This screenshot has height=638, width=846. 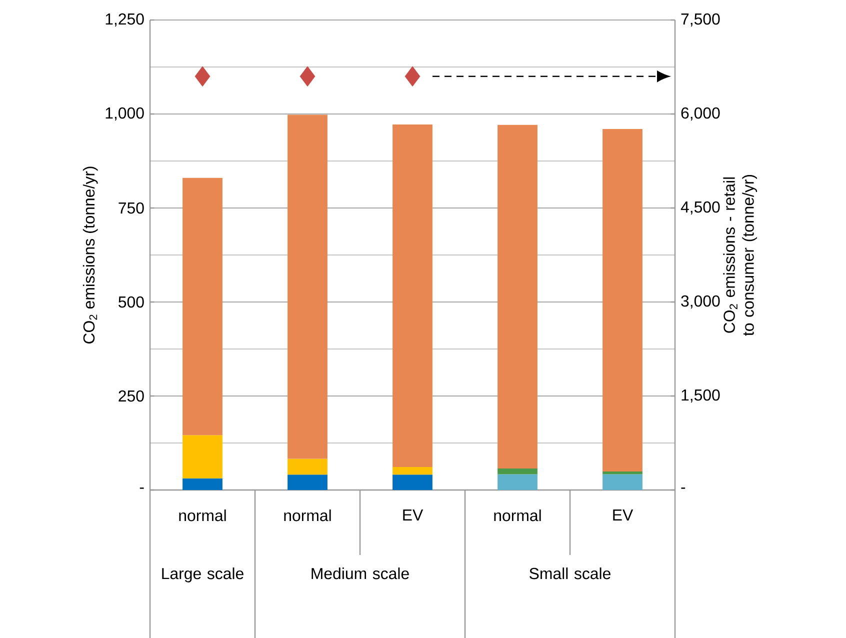 I want to click on y-axis-title: CO$_{2}$ emissions (tonne/yr), so click(x=90, y=255).